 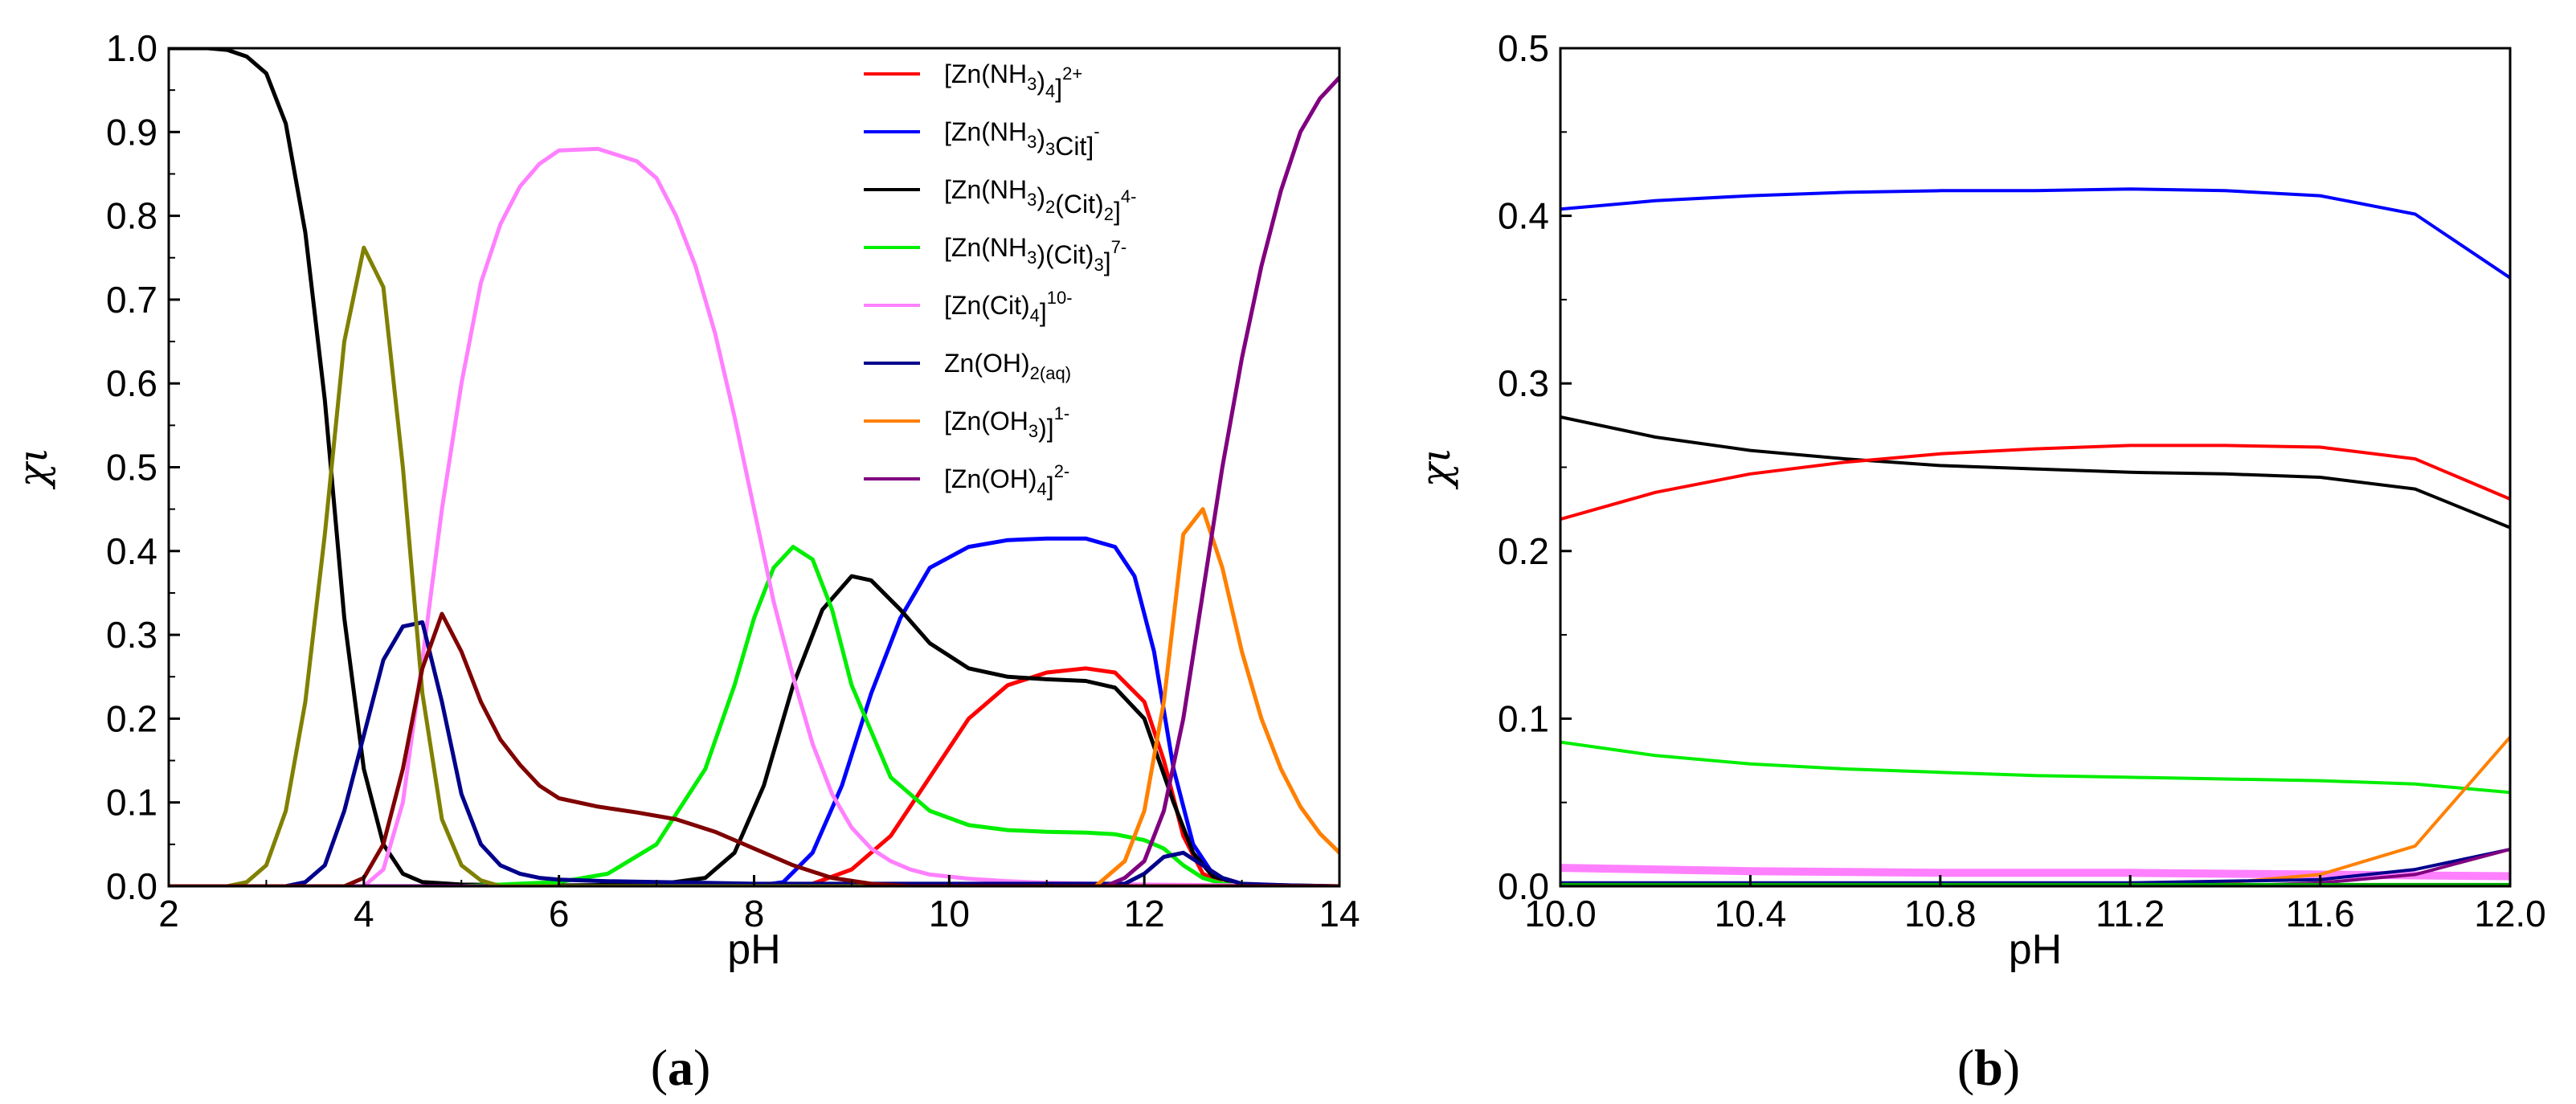 What do you see at coordinates (131, 383) in the screenshot?
I see `y-tick-label: 0.6` at bounding box center [131, 383].